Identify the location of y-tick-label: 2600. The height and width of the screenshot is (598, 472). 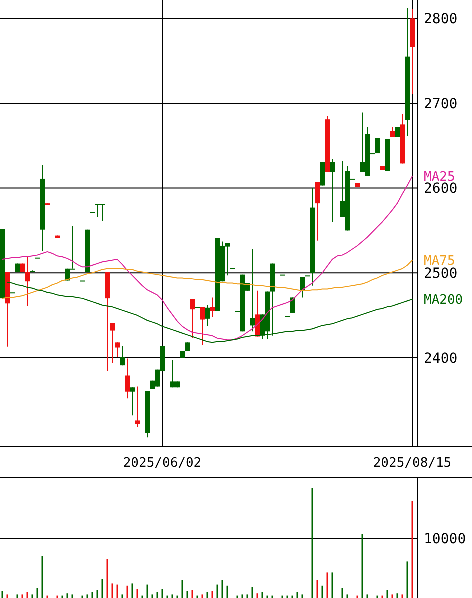
(441, 189).